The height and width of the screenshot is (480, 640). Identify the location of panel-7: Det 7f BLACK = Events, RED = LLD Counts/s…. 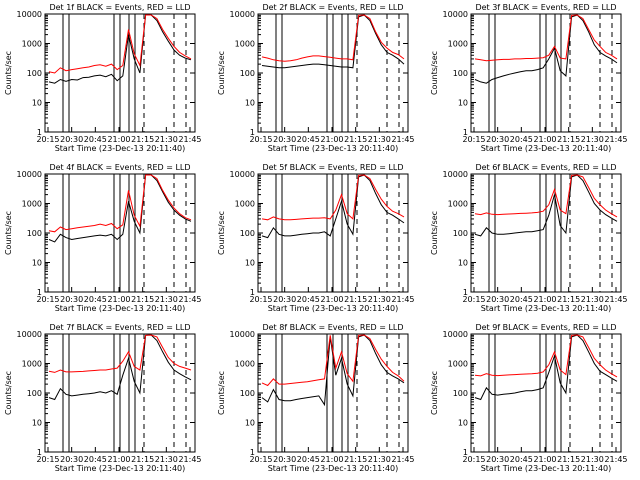
(103, 398).